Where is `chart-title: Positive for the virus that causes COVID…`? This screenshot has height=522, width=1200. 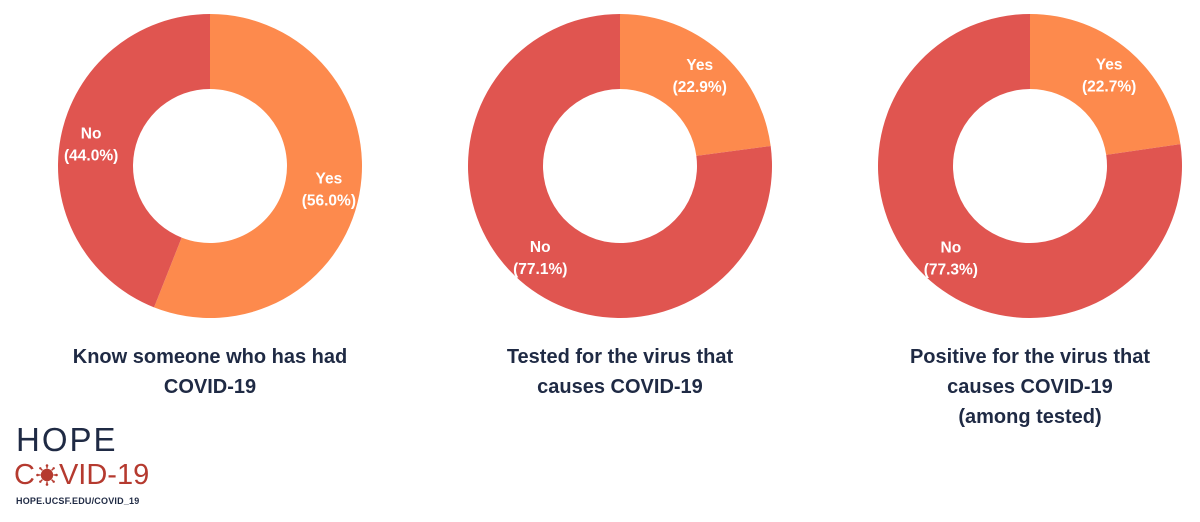
chart-title: Positive for the virus that causes COVID… is located at coordinates (1025, 387).